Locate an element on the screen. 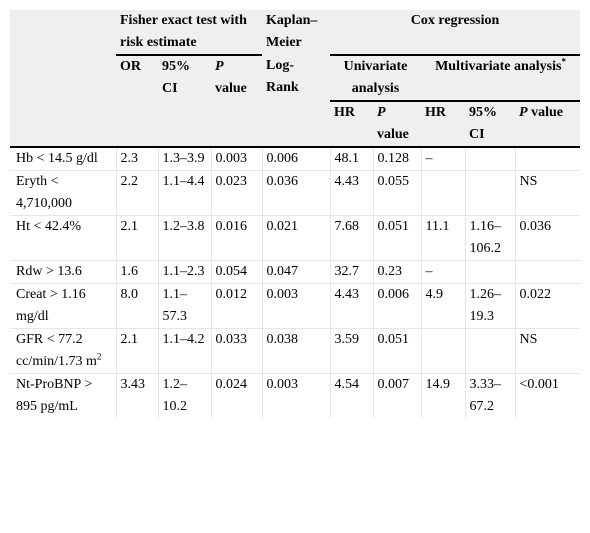 Image resolution: width=590 pixels, height=533 pixels. header-kaplan-meier: Kaplan–Meier is located at coordinates (296, 32).